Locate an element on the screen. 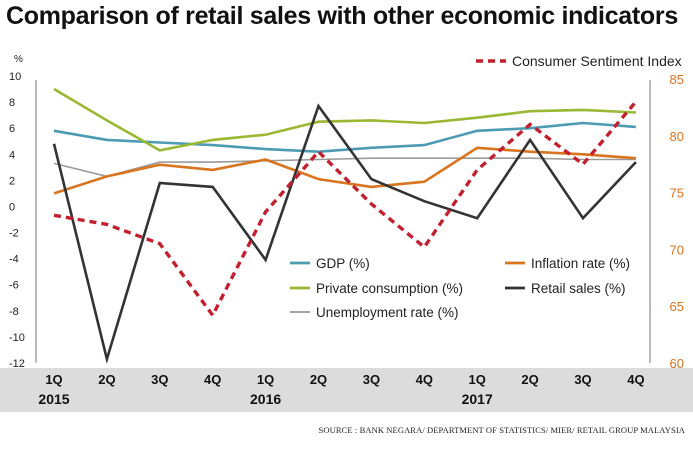  left-tick-label: 6 is located at coordinates (12, 129).